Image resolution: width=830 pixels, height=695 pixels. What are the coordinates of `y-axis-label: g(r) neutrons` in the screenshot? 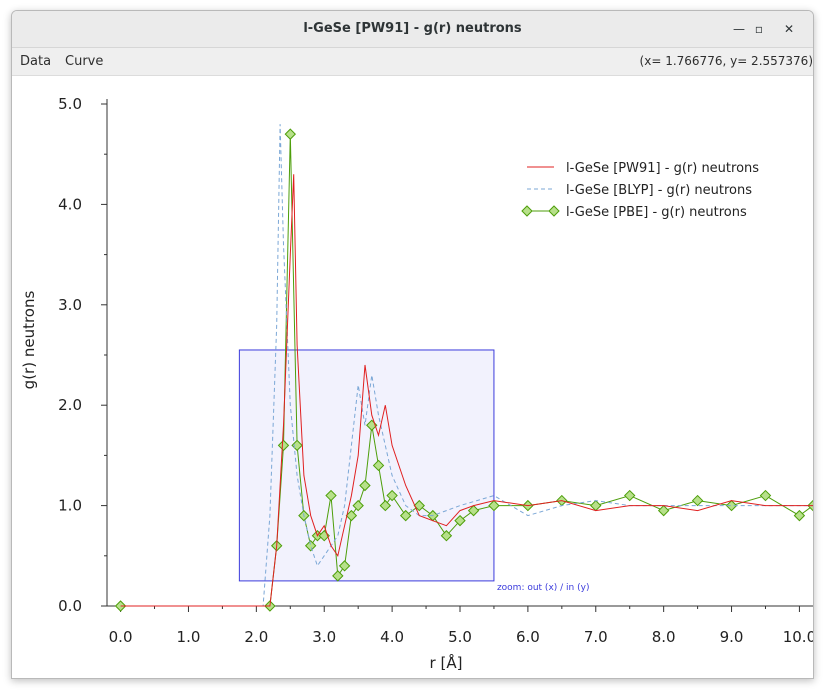 It's located at (29, 340).